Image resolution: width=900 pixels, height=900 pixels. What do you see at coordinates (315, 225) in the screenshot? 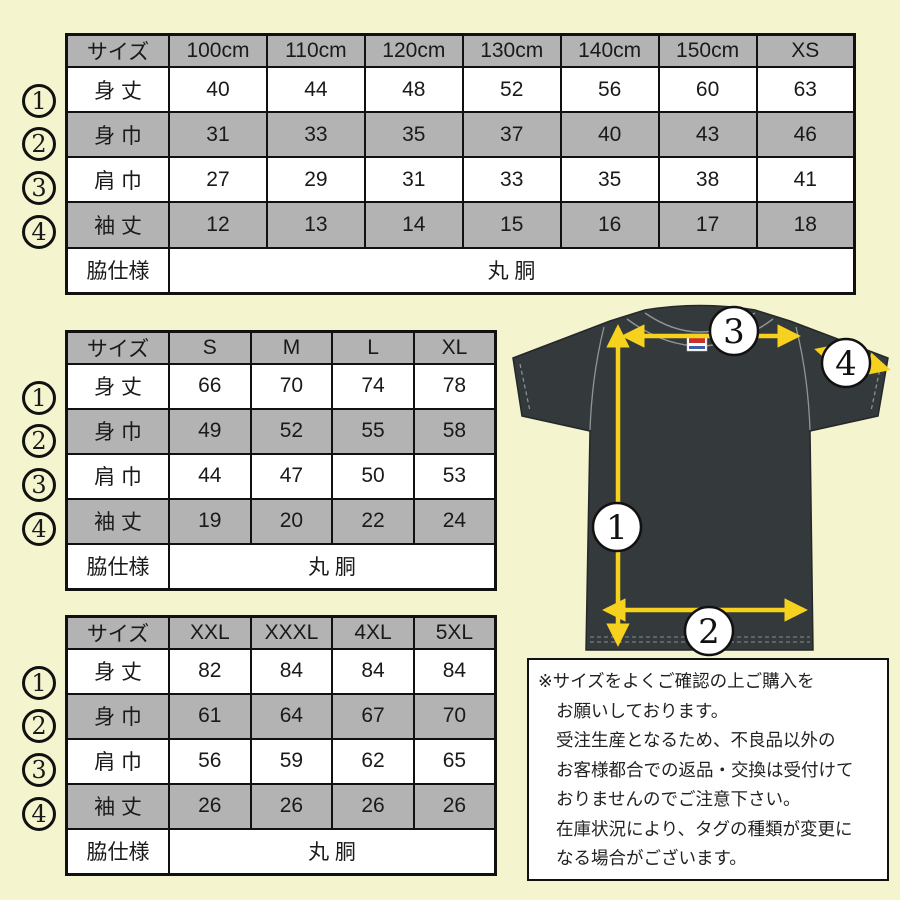
I see `measurement-cell: 13` at bounding box center [315, 225].